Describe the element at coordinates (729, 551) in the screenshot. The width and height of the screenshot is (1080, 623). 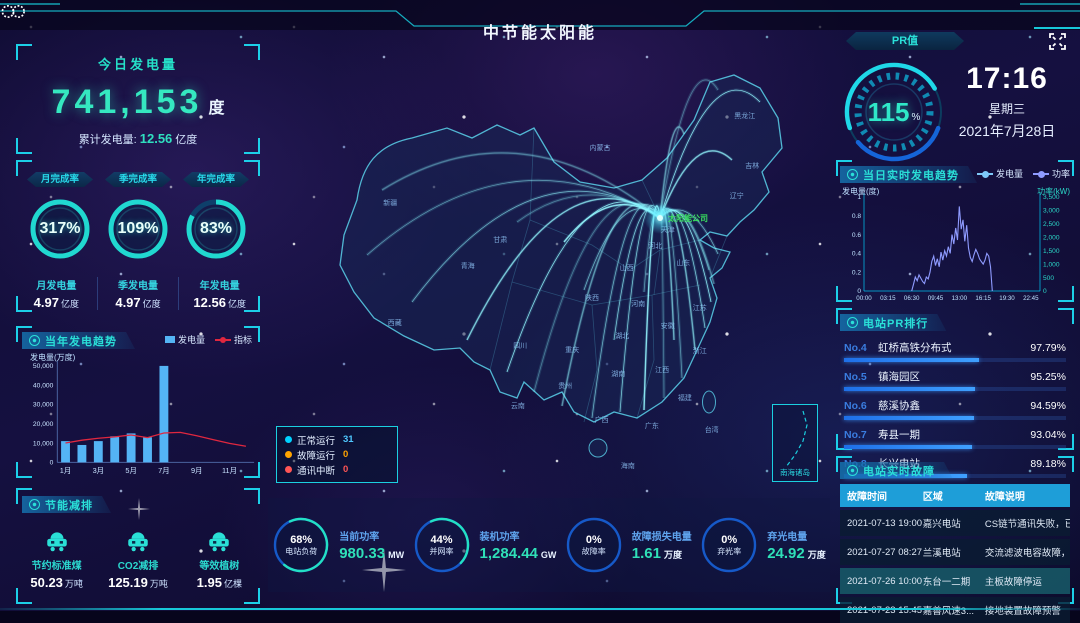
I see `curtailment-rate-label: 弃光率` at that location.